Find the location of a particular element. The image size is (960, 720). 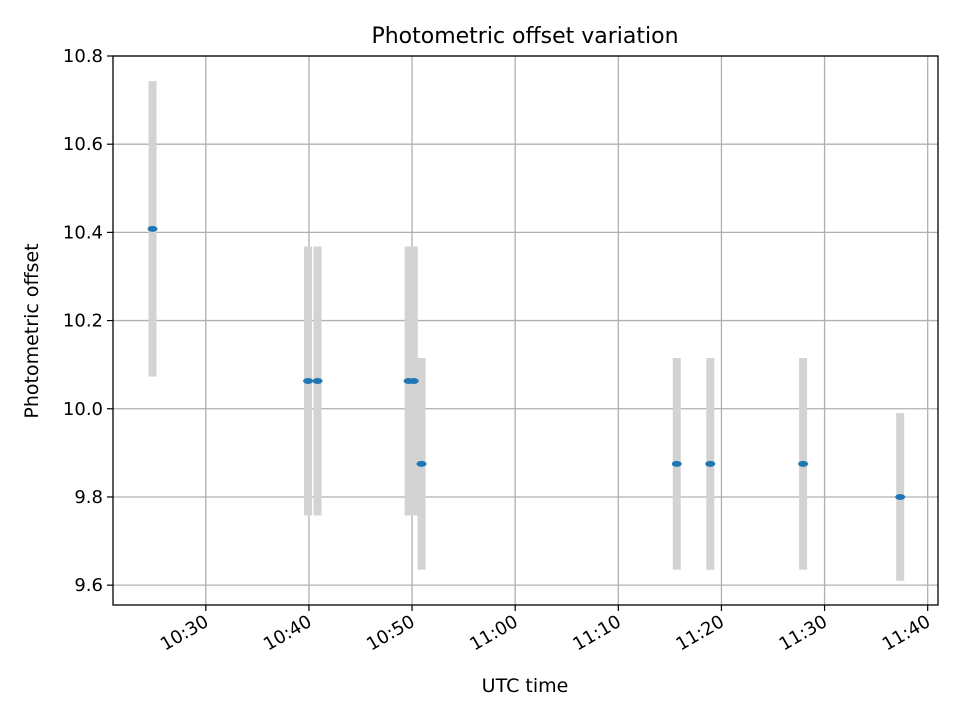

x-tick-label: 10:30 is located at coordinates (184, 633).